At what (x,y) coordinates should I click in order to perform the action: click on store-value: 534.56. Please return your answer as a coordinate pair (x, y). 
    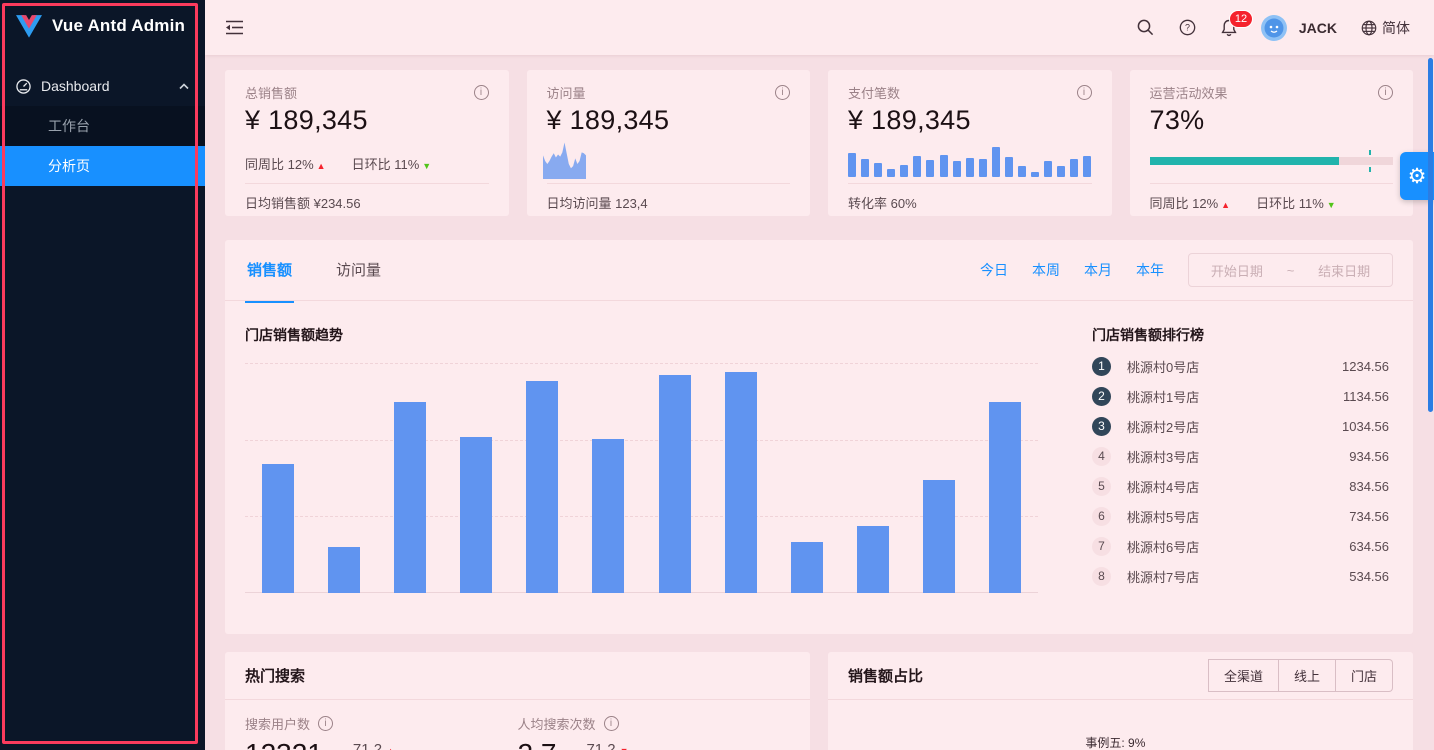
    Looking at the image, I should click on (1369, 576).